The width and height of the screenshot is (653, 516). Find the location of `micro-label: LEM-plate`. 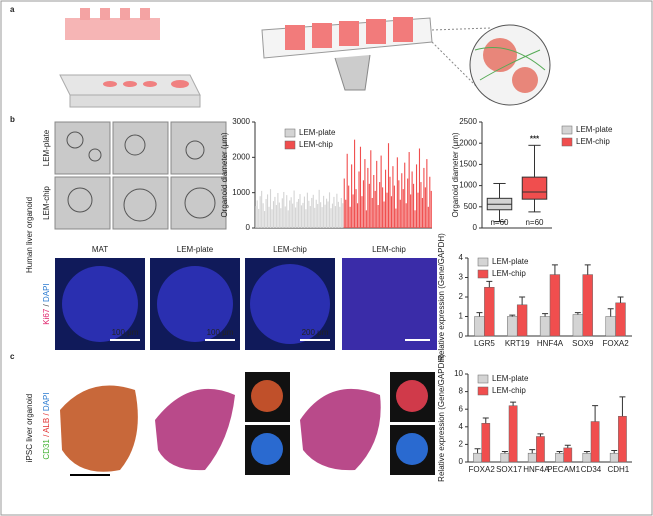

micro-label: LEM-plate is located at coordinates (46, 147).